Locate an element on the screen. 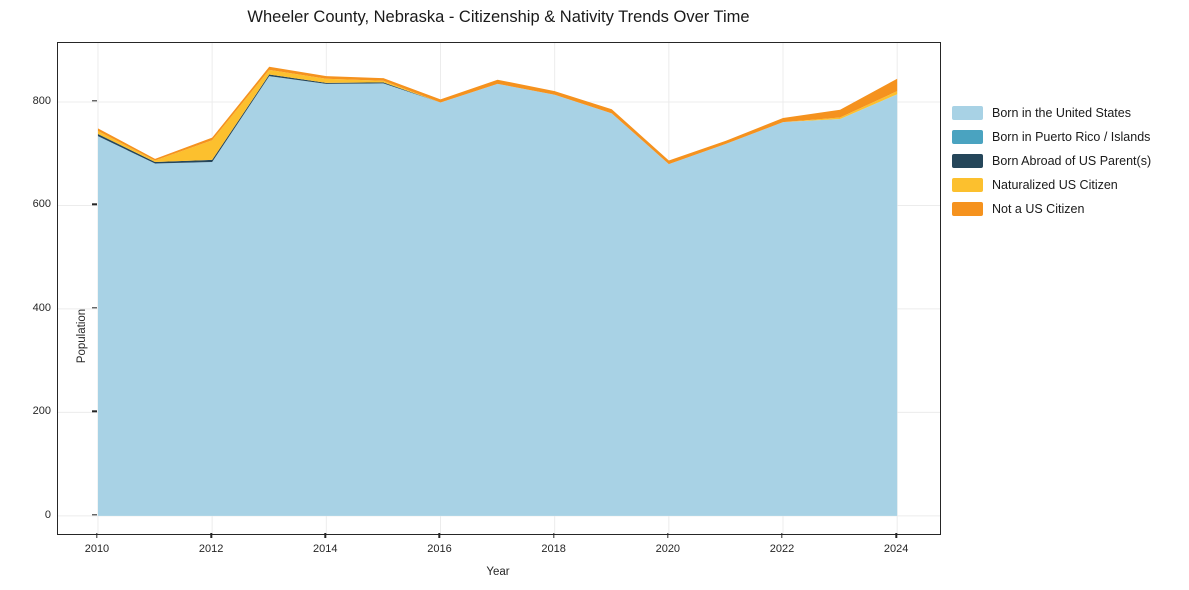  legend-item: Naturalized US Citizen is located at coordinates (1070, 185).